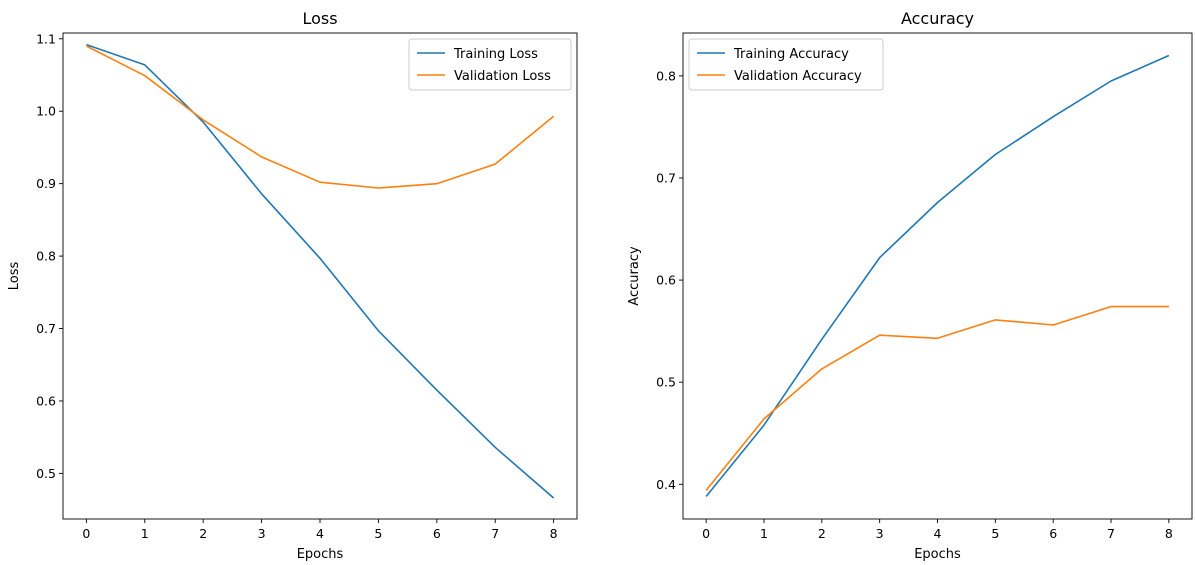 This screenshot has height=565, width=1195. I want to click on legend-label: Validation Accuracy, so click(798, 76).